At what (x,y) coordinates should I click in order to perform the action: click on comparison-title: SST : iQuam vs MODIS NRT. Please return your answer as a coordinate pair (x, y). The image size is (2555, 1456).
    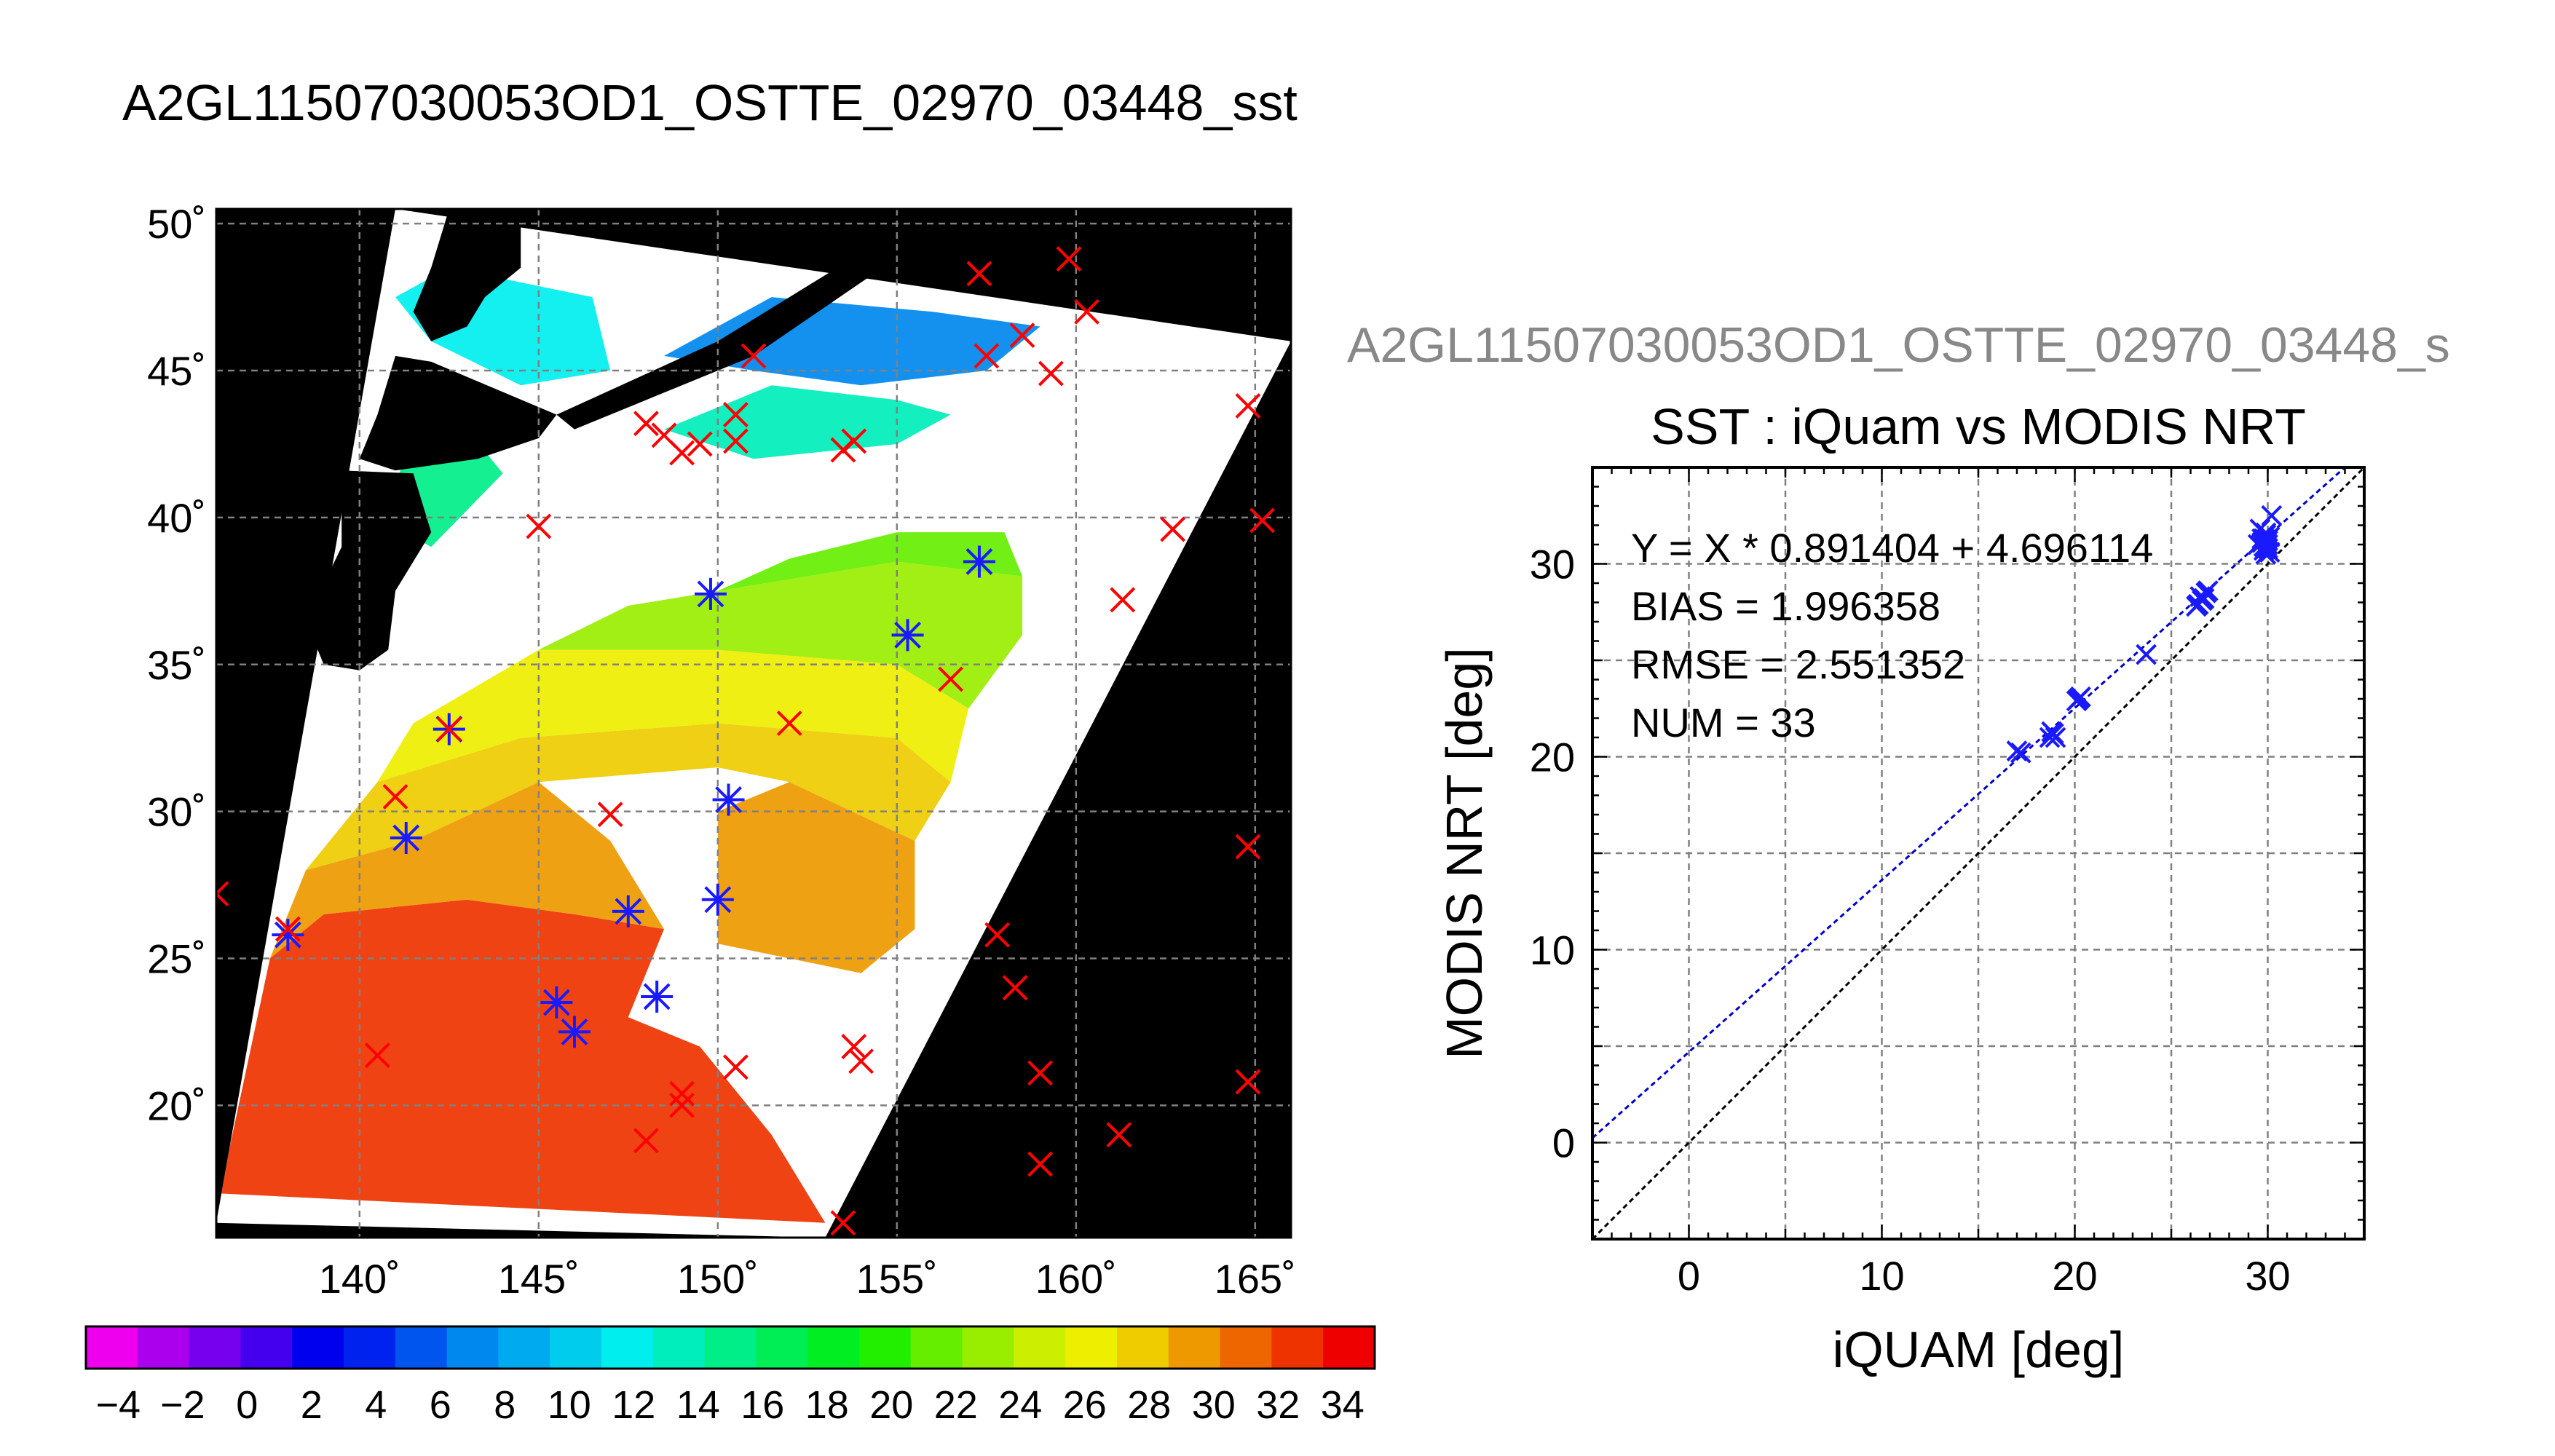
    Looking at the image, I should click on (1978, 426).